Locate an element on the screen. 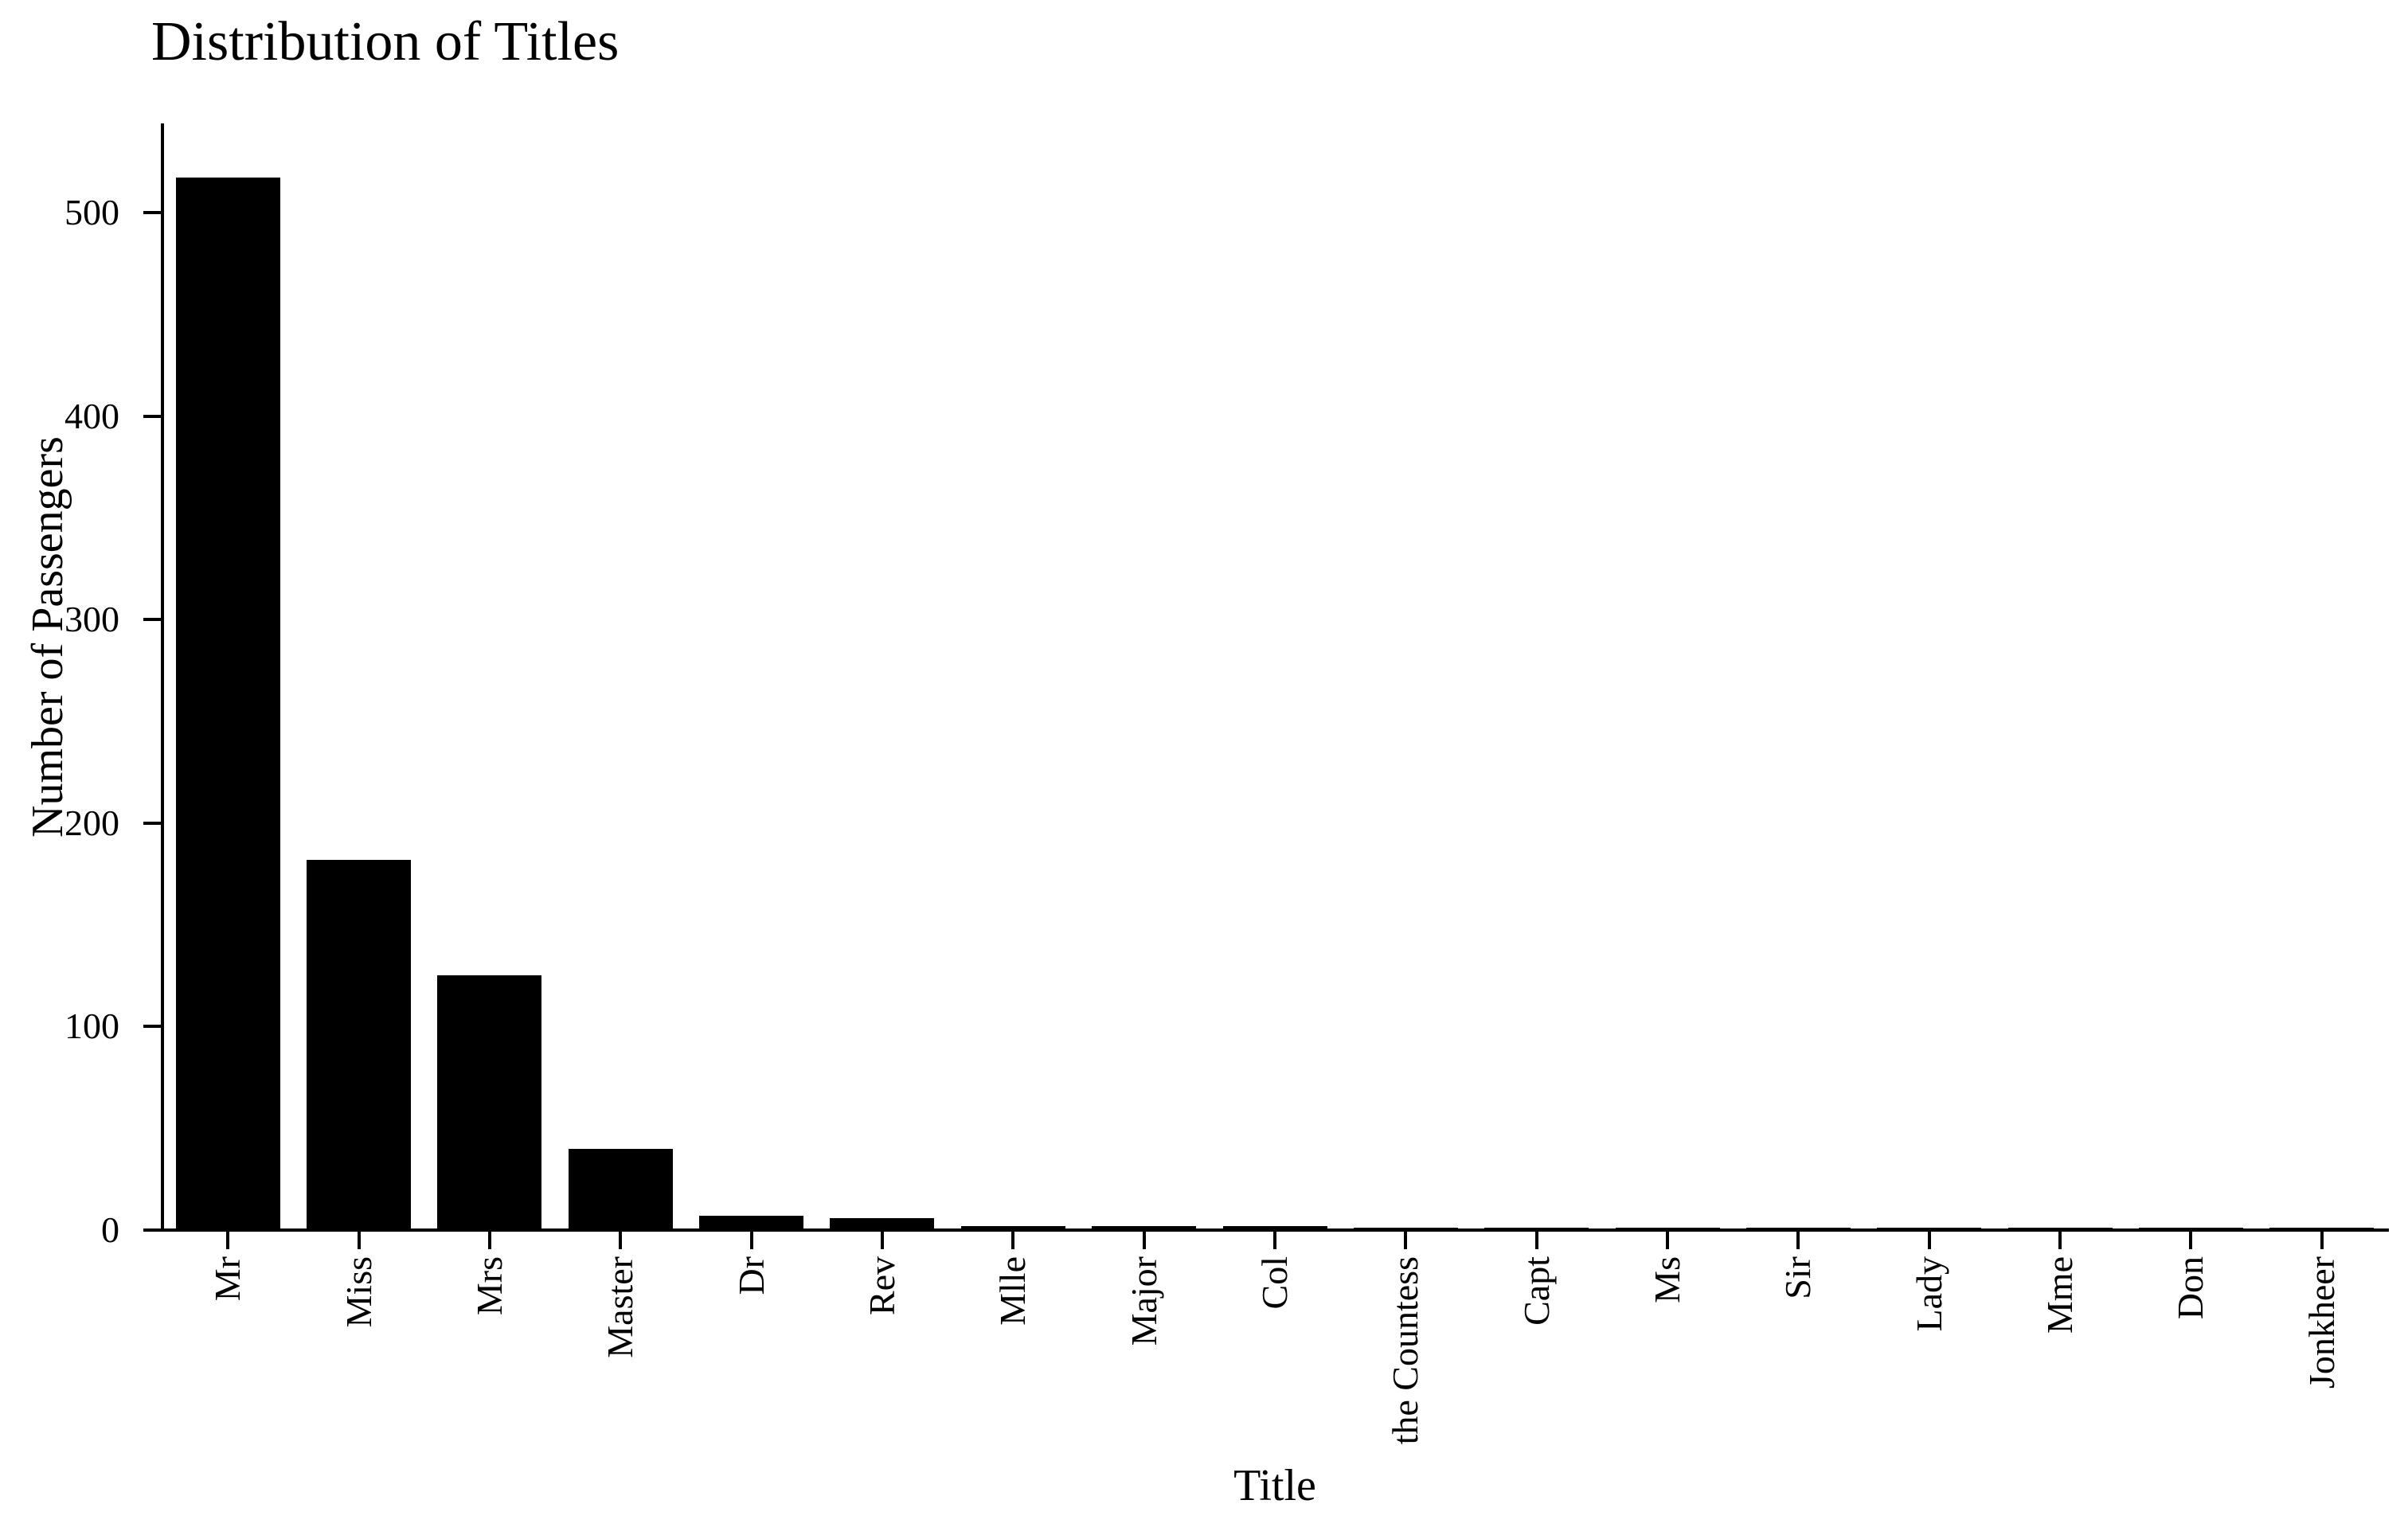 This screenshot has height=1539, width=2408. x-tick-mark-Mlle is located at coordinates (1013, 1240).